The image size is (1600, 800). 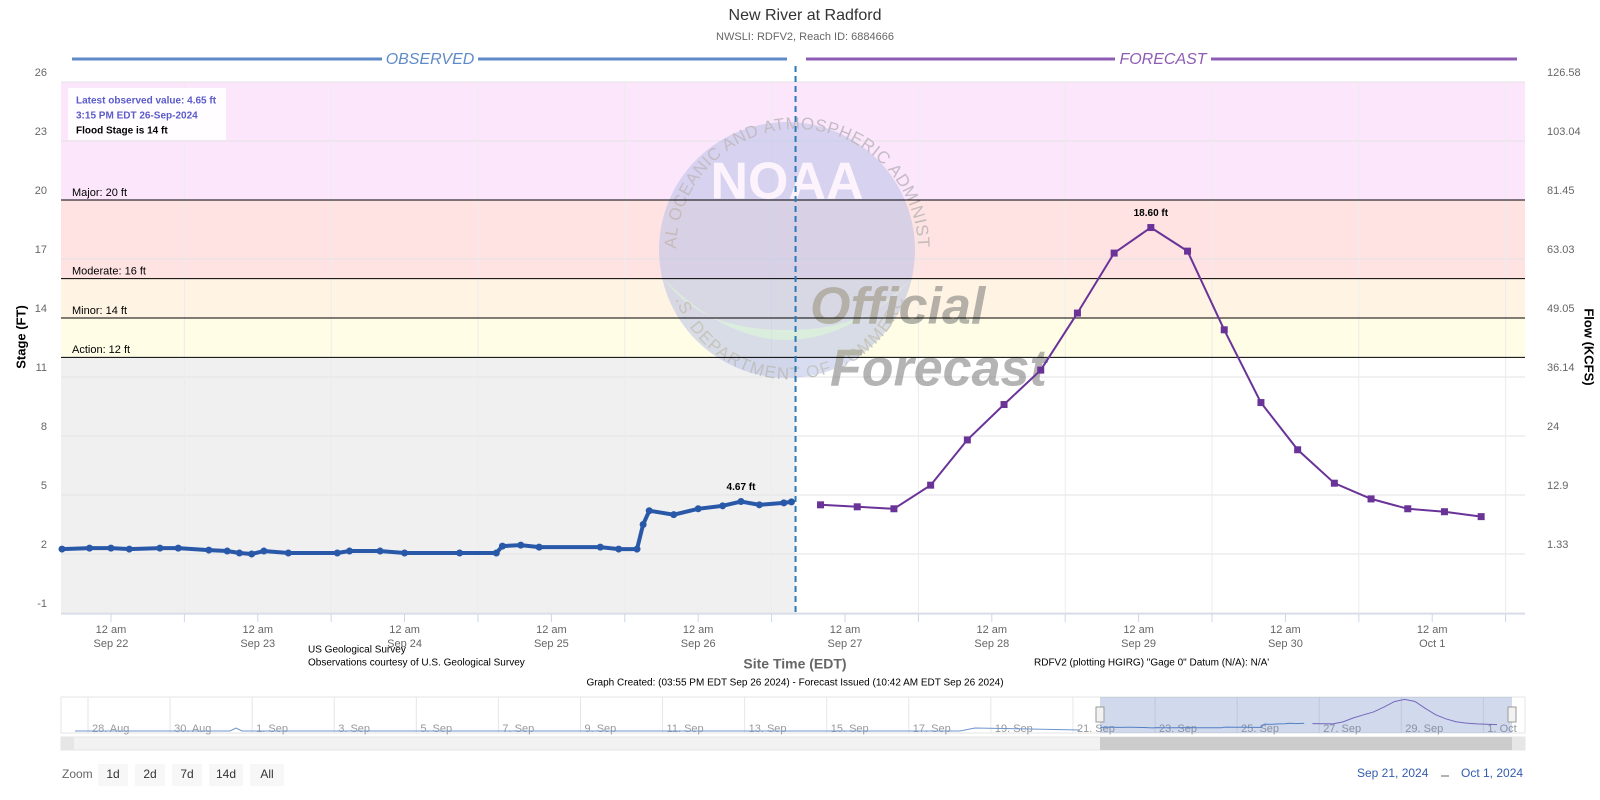 What do you see at coordinates (1178, 729) in the screenshot?
I see `navigator-label: 23. Sep` at bounding box center [1178, 729].